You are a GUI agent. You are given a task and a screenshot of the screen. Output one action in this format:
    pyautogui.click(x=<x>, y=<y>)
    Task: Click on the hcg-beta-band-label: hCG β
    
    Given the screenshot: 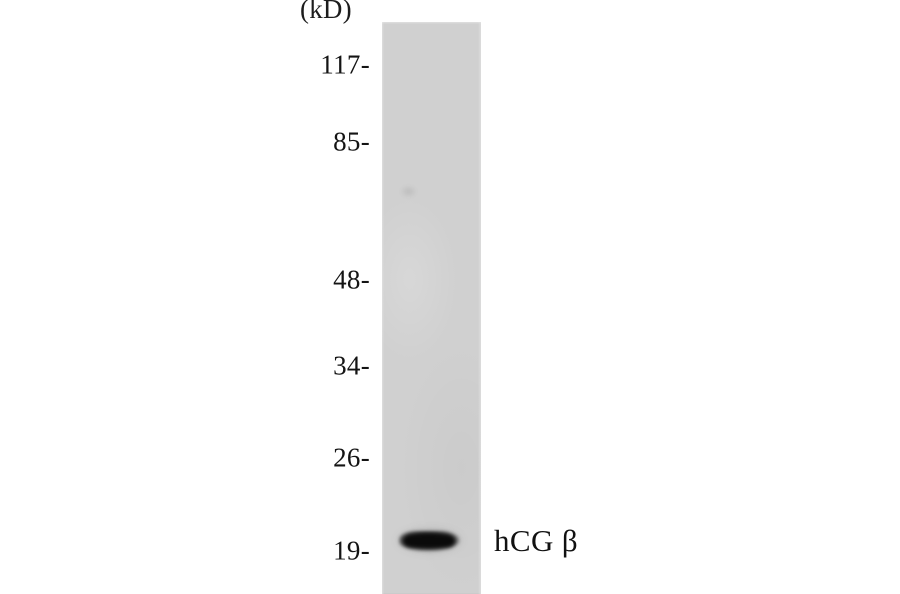 What is the action you would take?
    pyautogui.click(x=536, y=540)
    